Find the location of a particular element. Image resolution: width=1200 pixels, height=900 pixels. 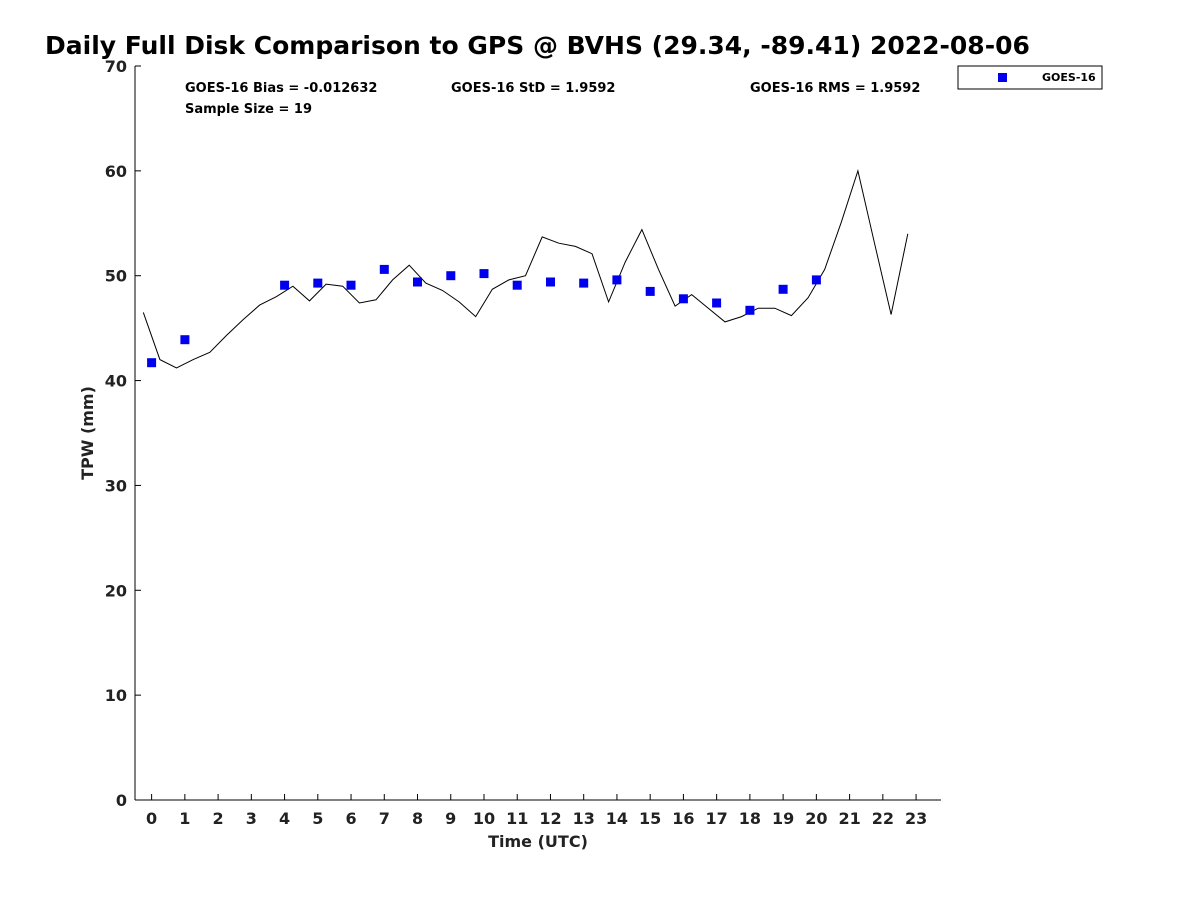

legend-marker-goes16 is located at coordinates (1002, 77).